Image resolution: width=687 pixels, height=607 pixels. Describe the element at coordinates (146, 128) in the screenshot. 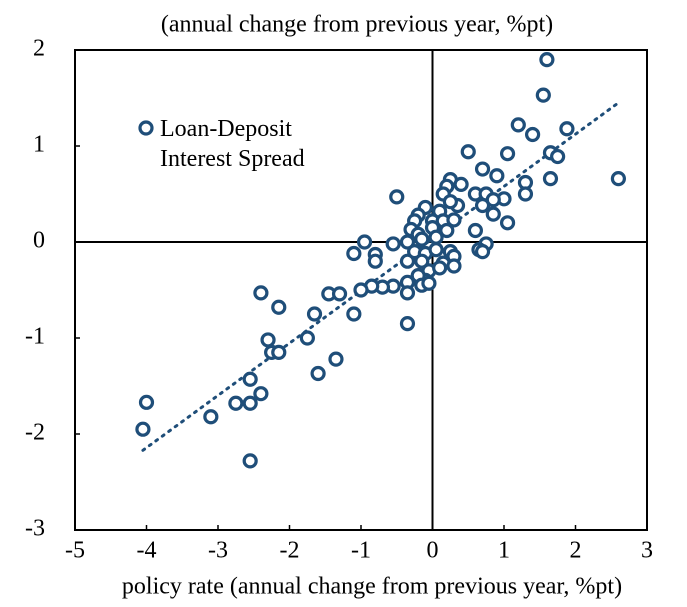

I see `legend-marker` at that location.